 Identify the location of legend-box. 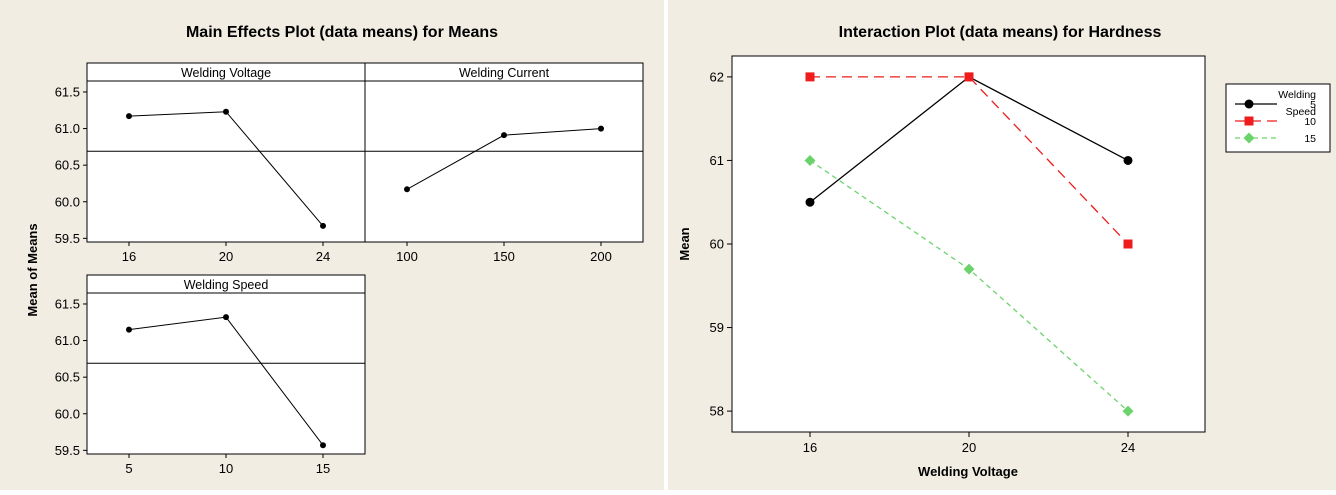
(1278, 118).